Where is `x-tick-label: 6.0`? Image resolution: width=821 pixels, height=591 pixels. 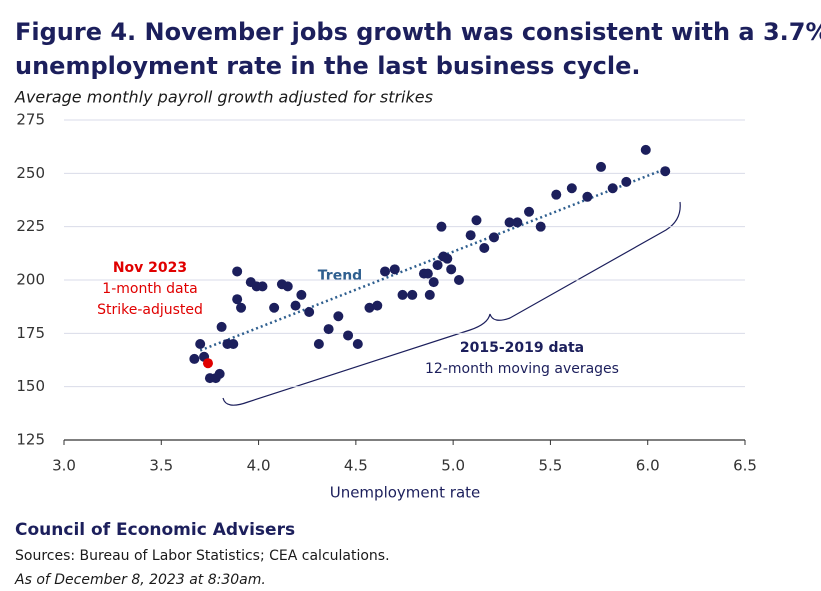 x-tick-label: 6.0 is located at coordinates (648, 466).